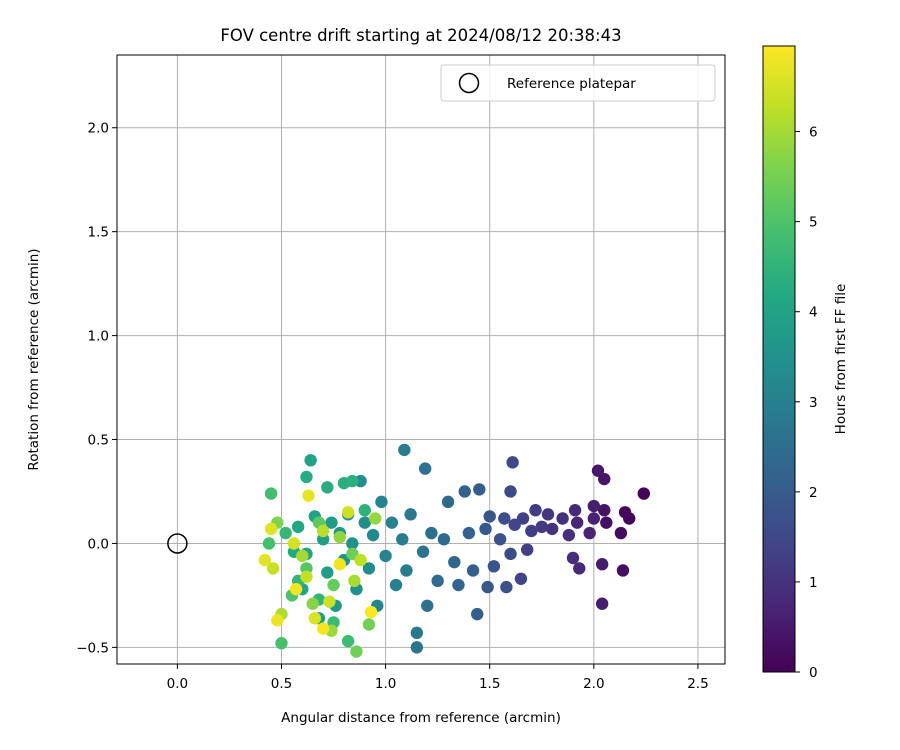  I want to click on data-points, so click(454, 550).